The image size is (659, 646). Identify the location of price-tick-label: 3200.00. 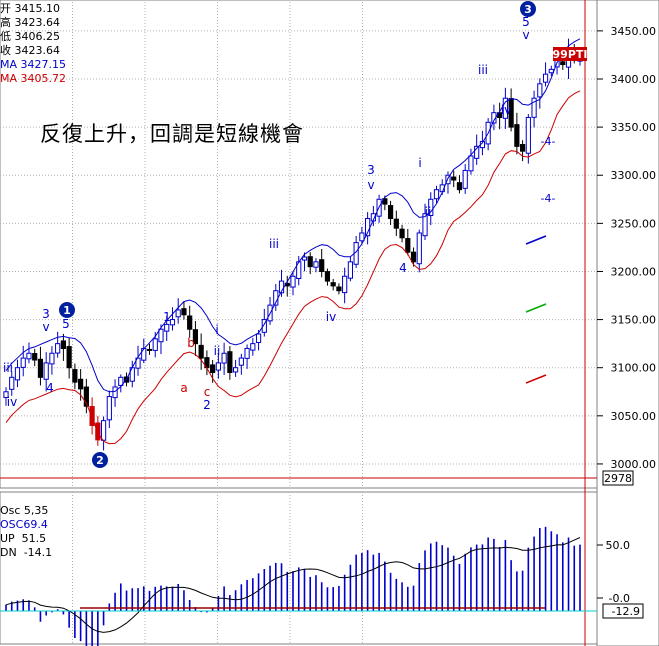
(634, 271).